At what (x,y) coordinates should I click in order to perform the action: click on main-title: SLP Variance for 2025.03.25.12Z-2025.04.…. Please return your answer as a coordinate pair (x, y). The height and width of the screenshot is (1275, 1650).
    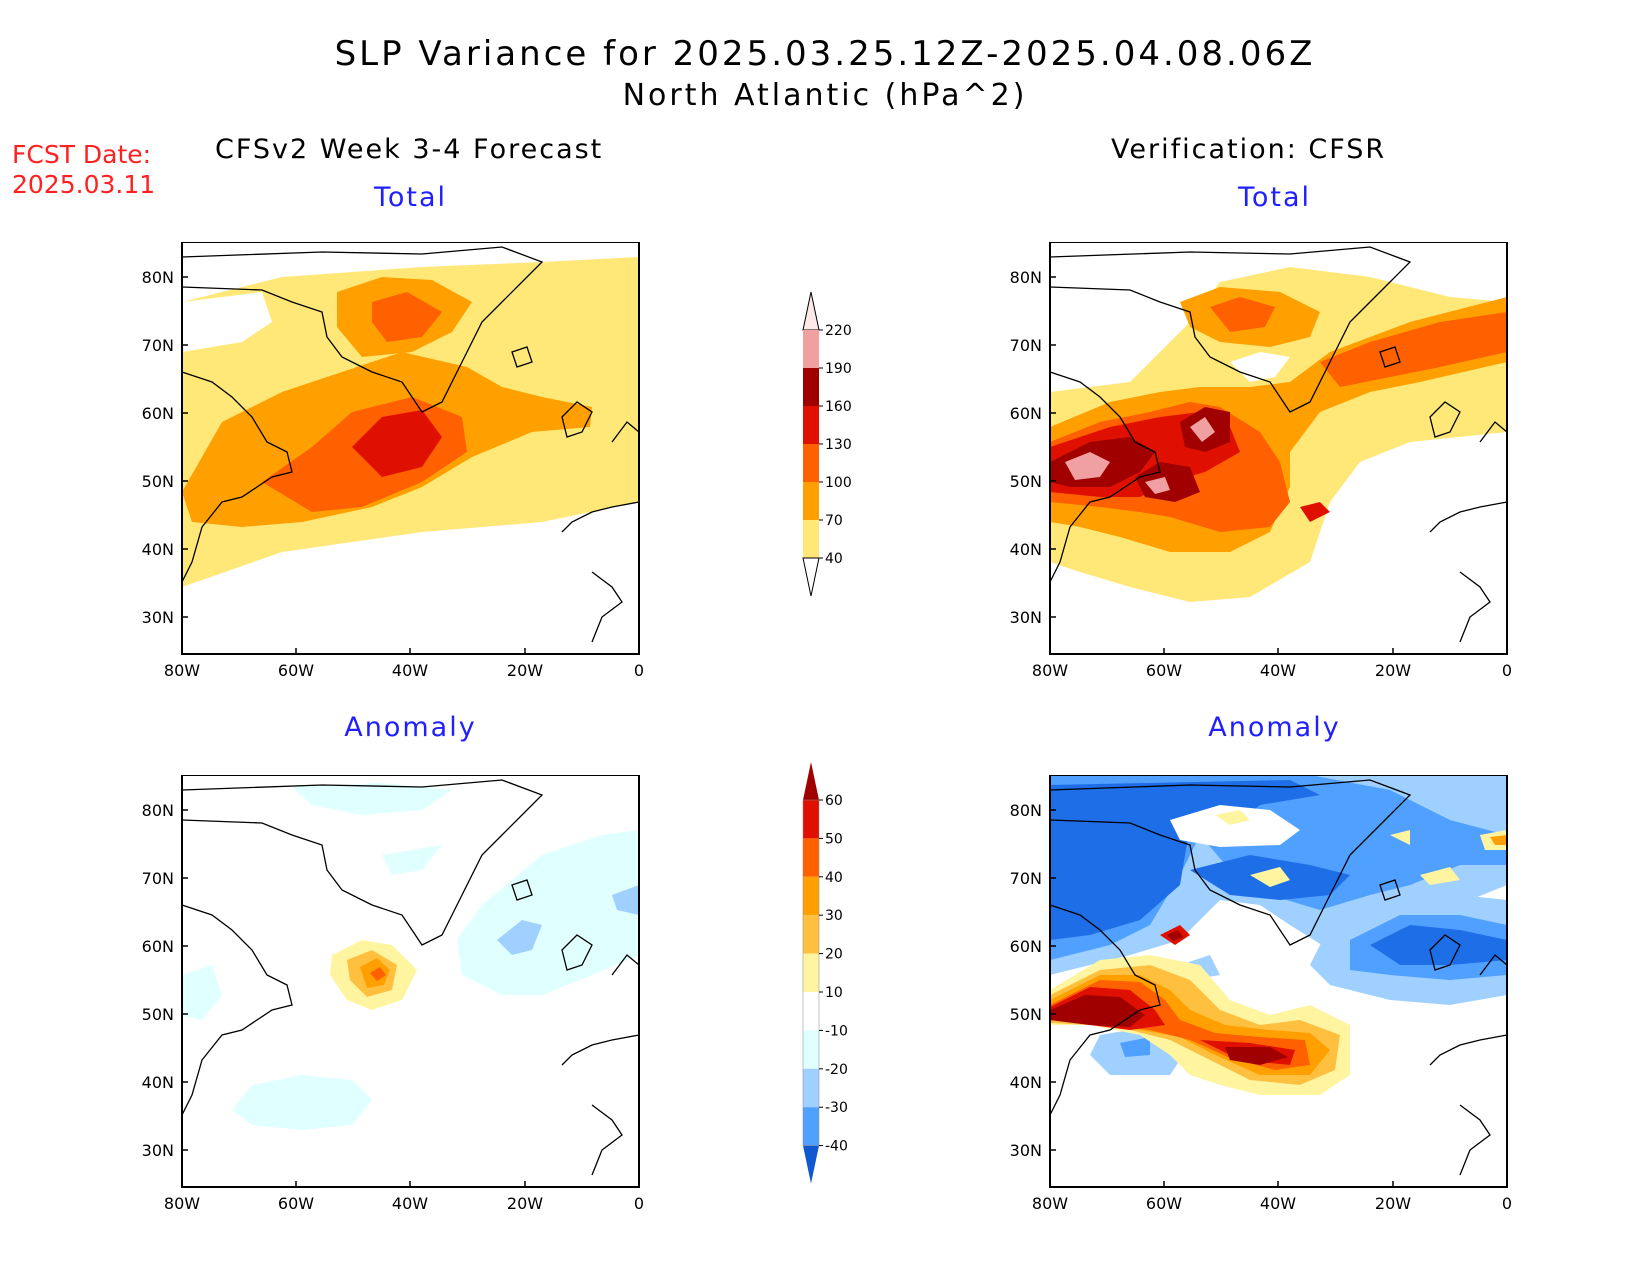
    Looking at the image, I should click on (825, 54).